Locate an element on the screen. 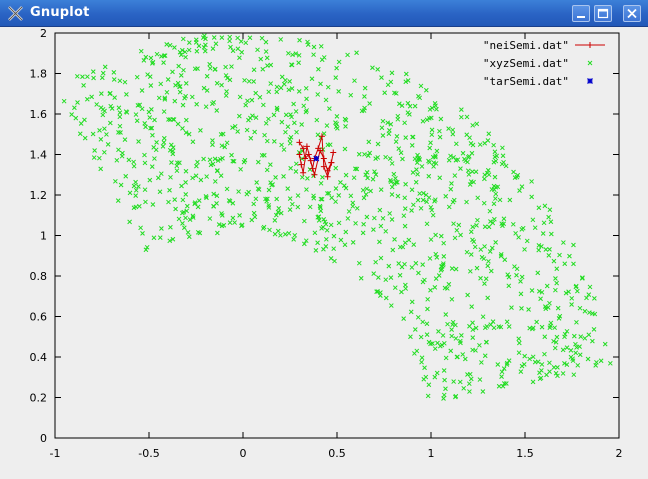  y-tick-label: 0.8 is located at coordinates (39, 276).